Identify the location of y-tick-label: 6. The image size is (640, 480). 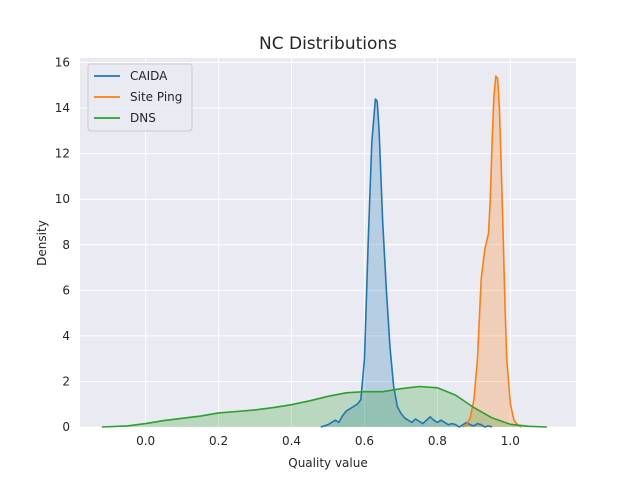
(66, 290).